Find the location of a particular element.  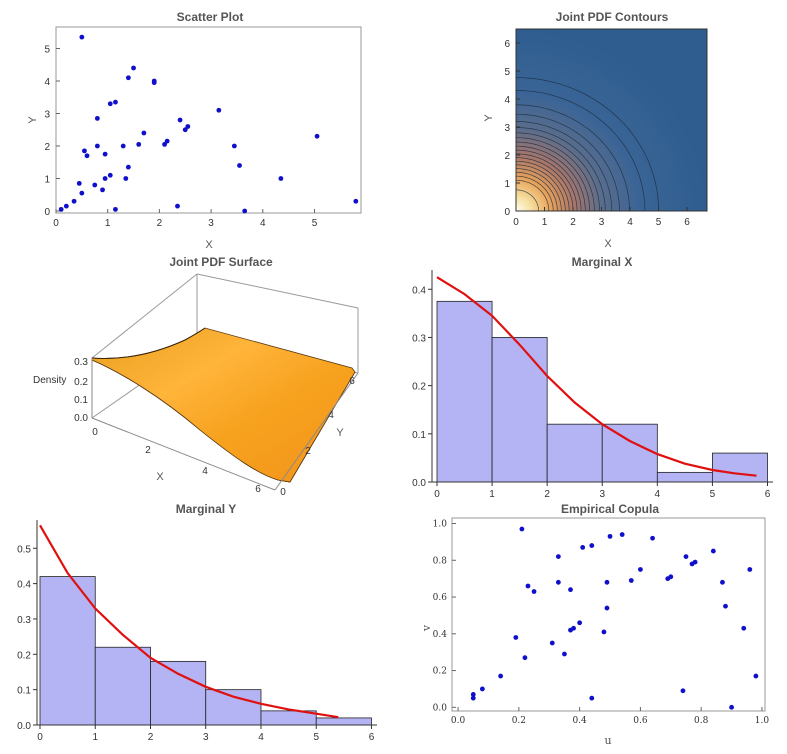

surface-back-edge is located at coordinates (148, 343).